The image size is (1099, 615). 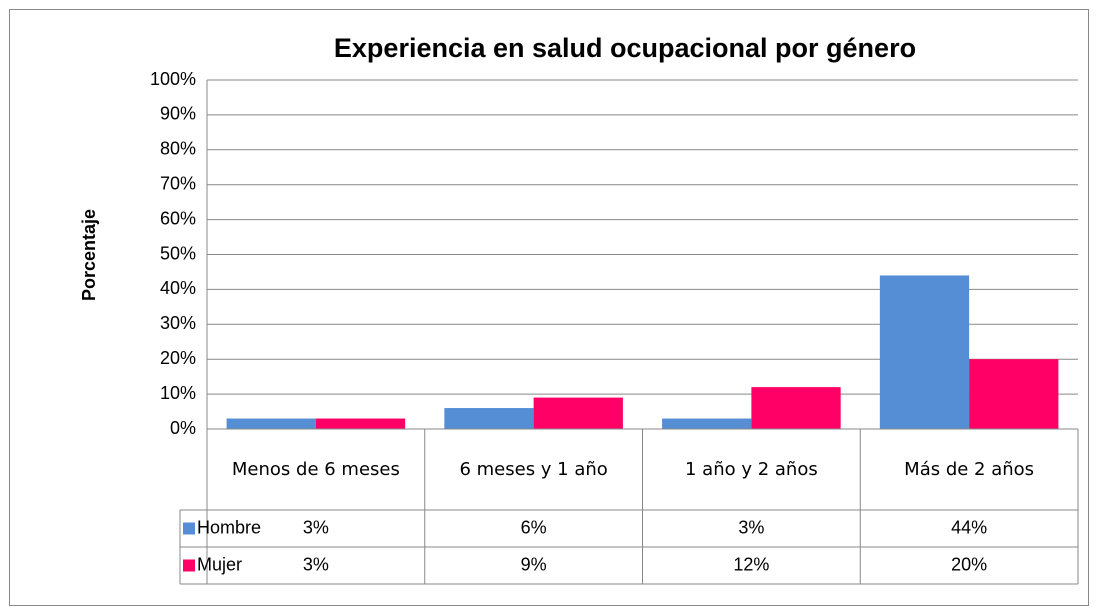 I want to click on x-category-cell: 6 meses y 1 año, so click(x=533, y=469).